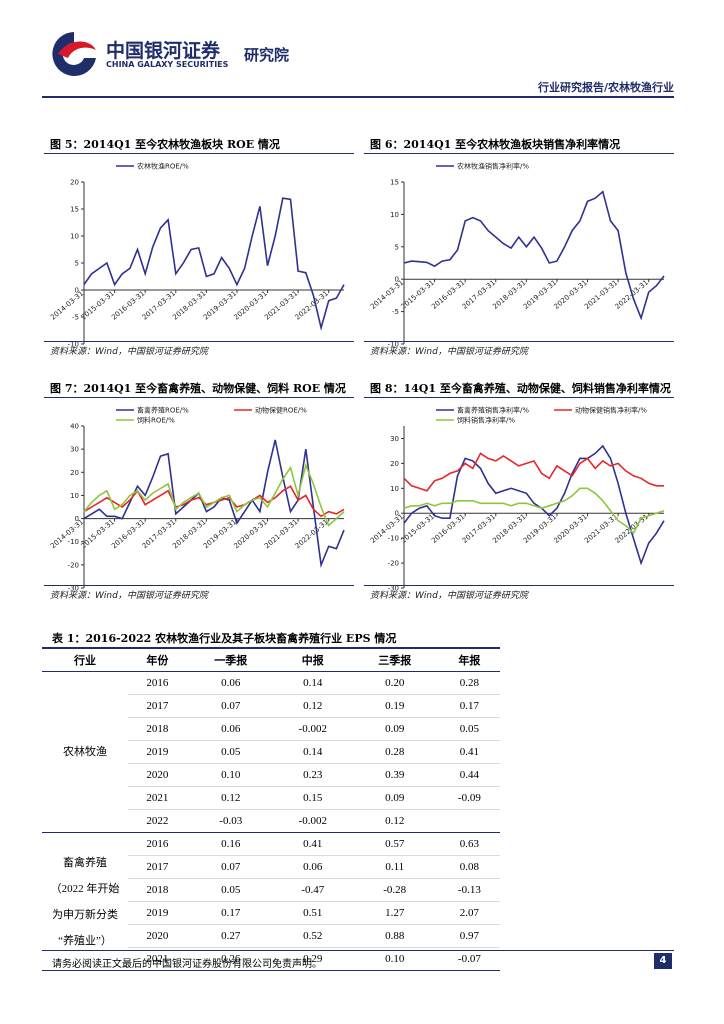 This screenshot has height=1024, width=724. I want to click on table-row: 2017 0.07 0.12 0.19 0.17, so click(271, 706).